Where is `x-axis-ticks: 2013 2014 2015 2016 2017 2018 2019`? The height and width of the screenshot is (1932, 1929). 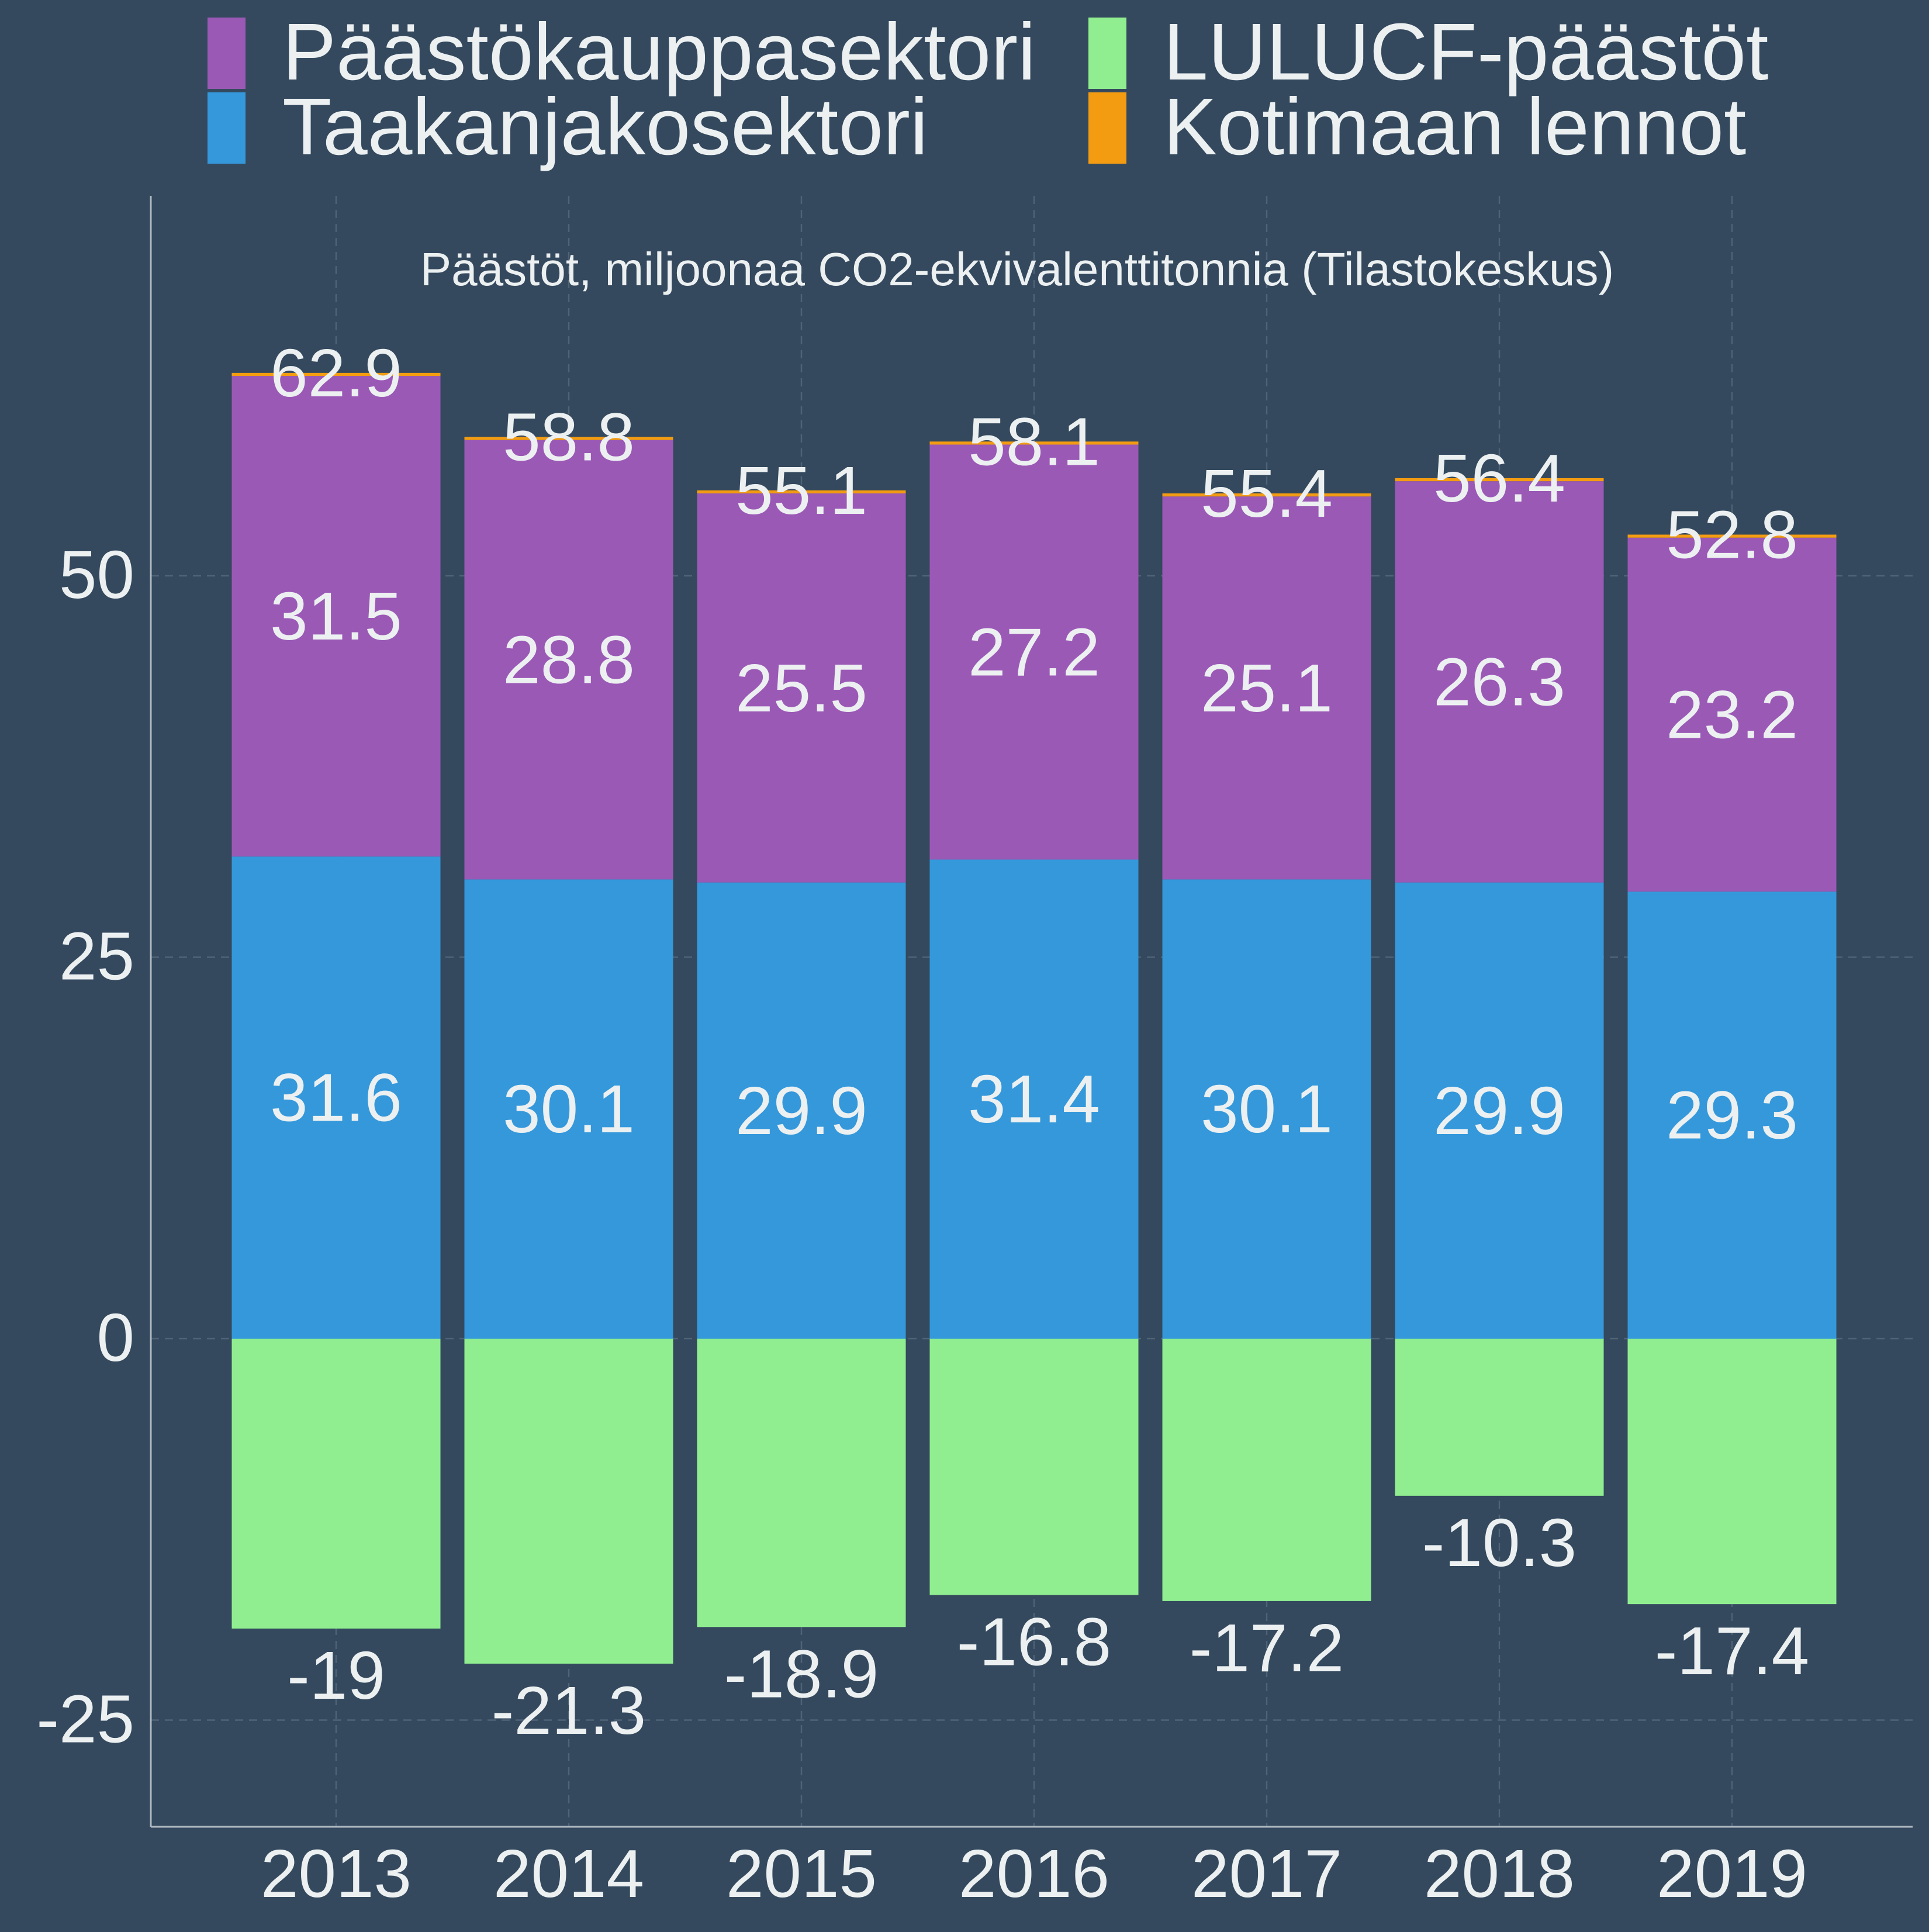
x-axis-ticks: 2013 2014 2015 2016 2017 2018 2019 is located at coordinates (1034, 1874).